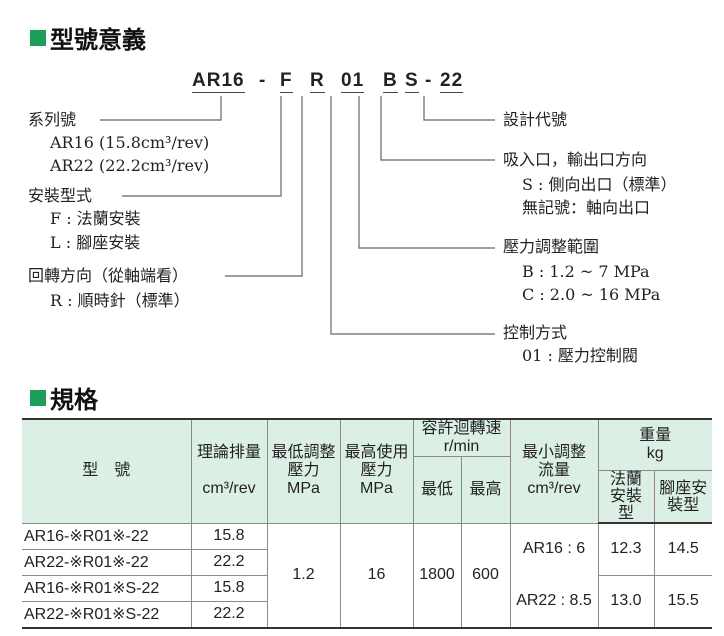 This screenshot has height=636, width=724. Describe the element at coordinates (353, 81) in the screenshot. I see `code-control: 01` at that location.